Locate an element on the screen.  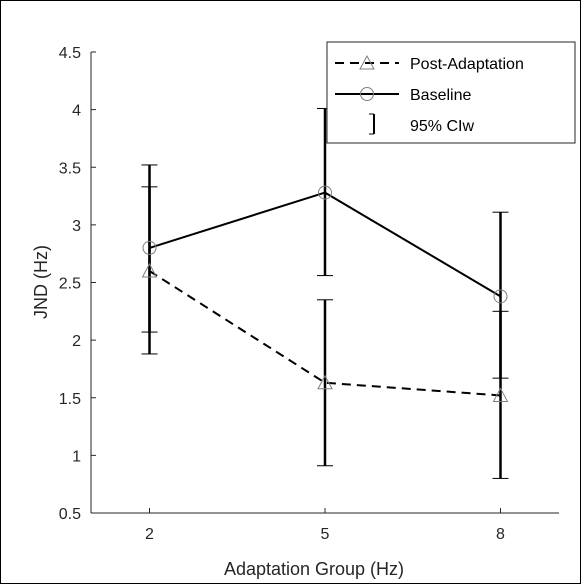
legend-label-post-adaptation: Post-Adaptation is located at coordinates (467, 64).